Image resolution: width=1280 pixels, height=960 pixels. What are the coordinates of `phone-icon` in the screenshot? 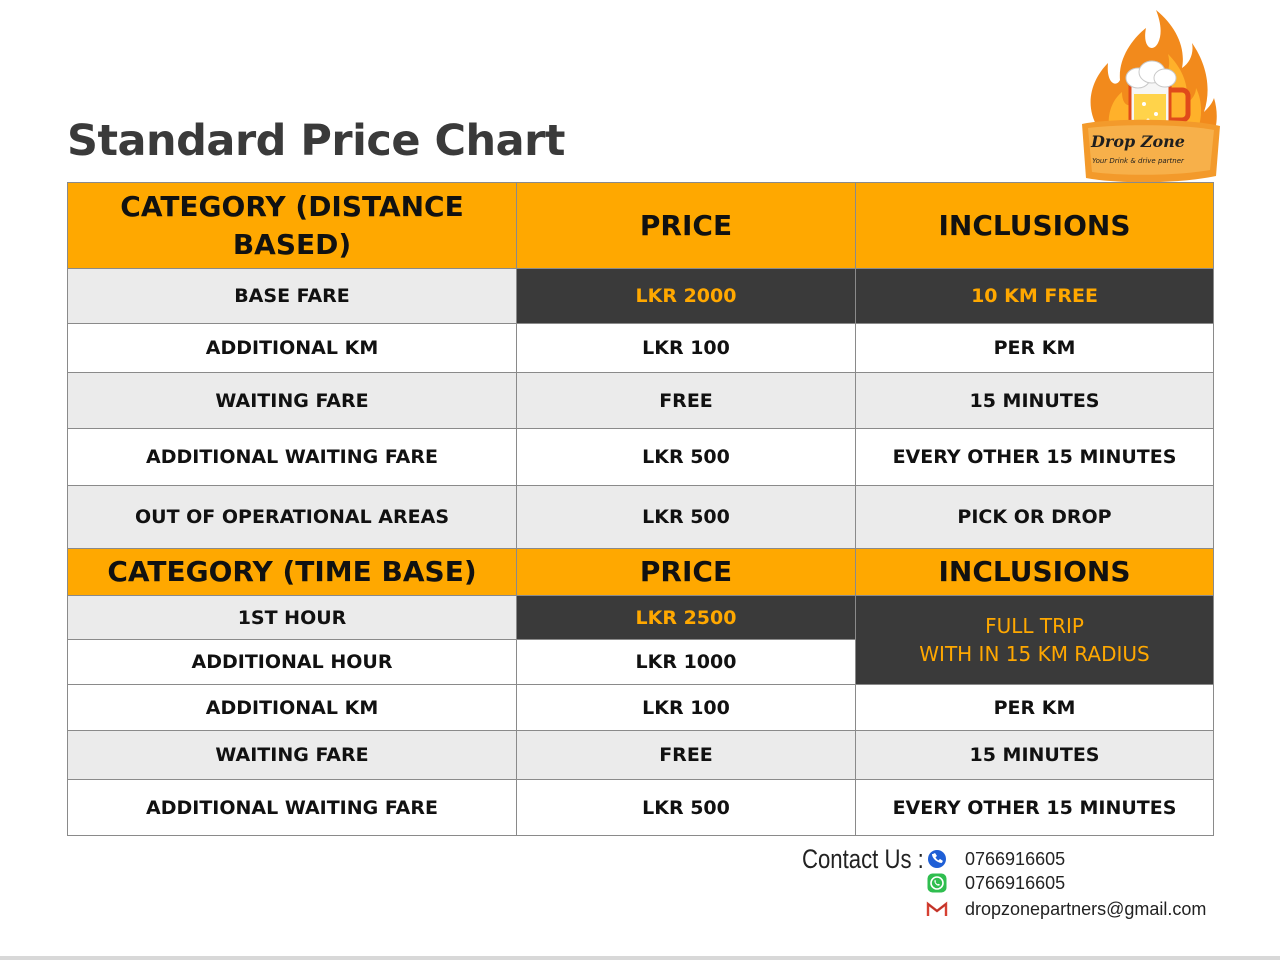 It's located at (937, 859).